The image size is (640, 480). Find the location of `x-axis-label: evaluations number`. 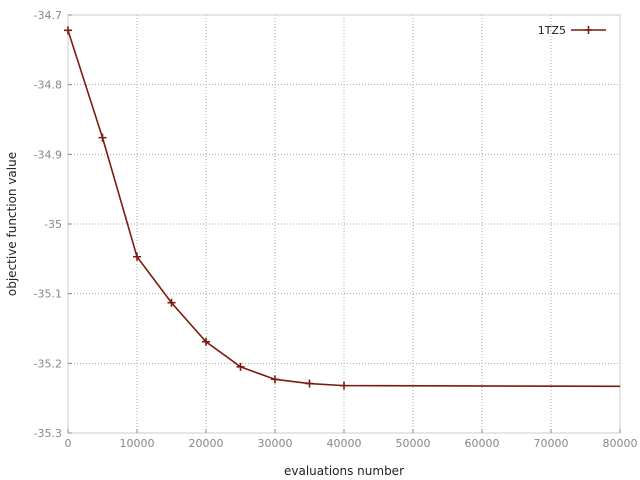

x-axis-label: evaluations number is located at coordinates (344, 471).